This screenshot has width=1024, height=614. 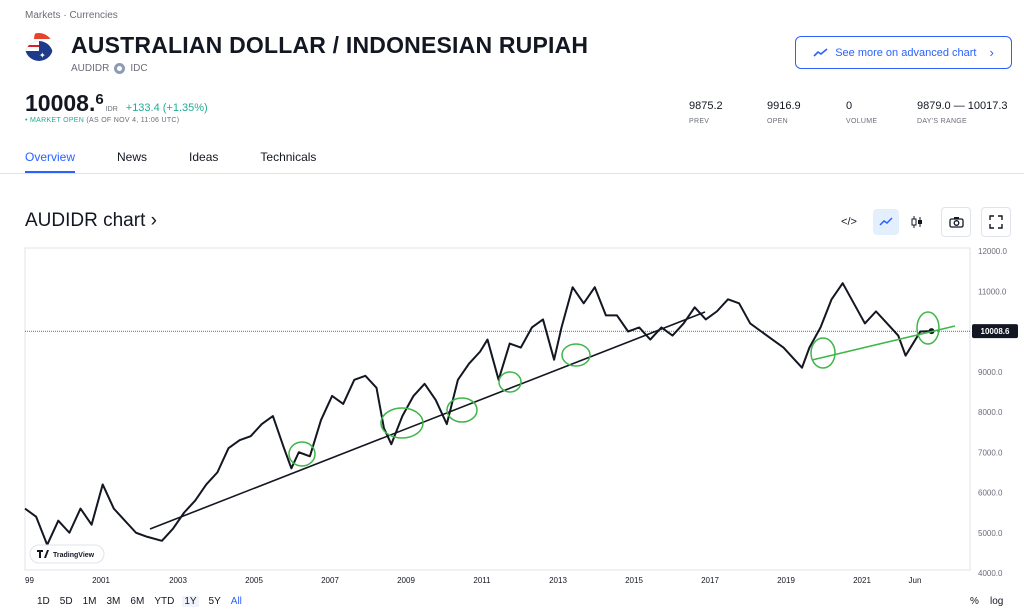 What do you see at coordinates (99, 99) in the screenshot?
I see `price-sup: 6` at bounding box center [99, 99].